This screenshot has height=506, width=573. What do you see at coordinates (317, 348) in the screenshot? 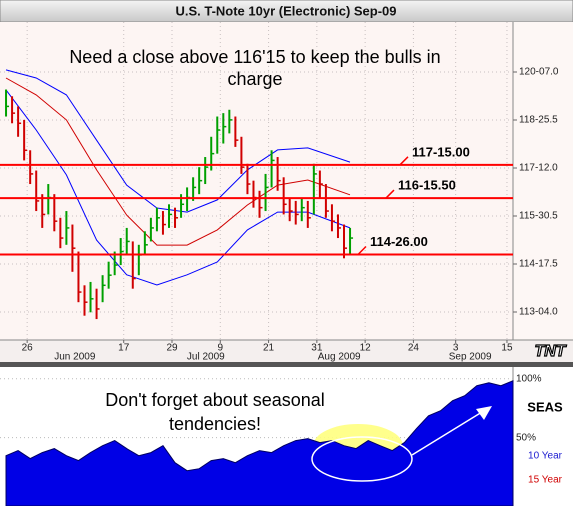
I see `x-tick-label: 31` at bounding box center [317, 348].